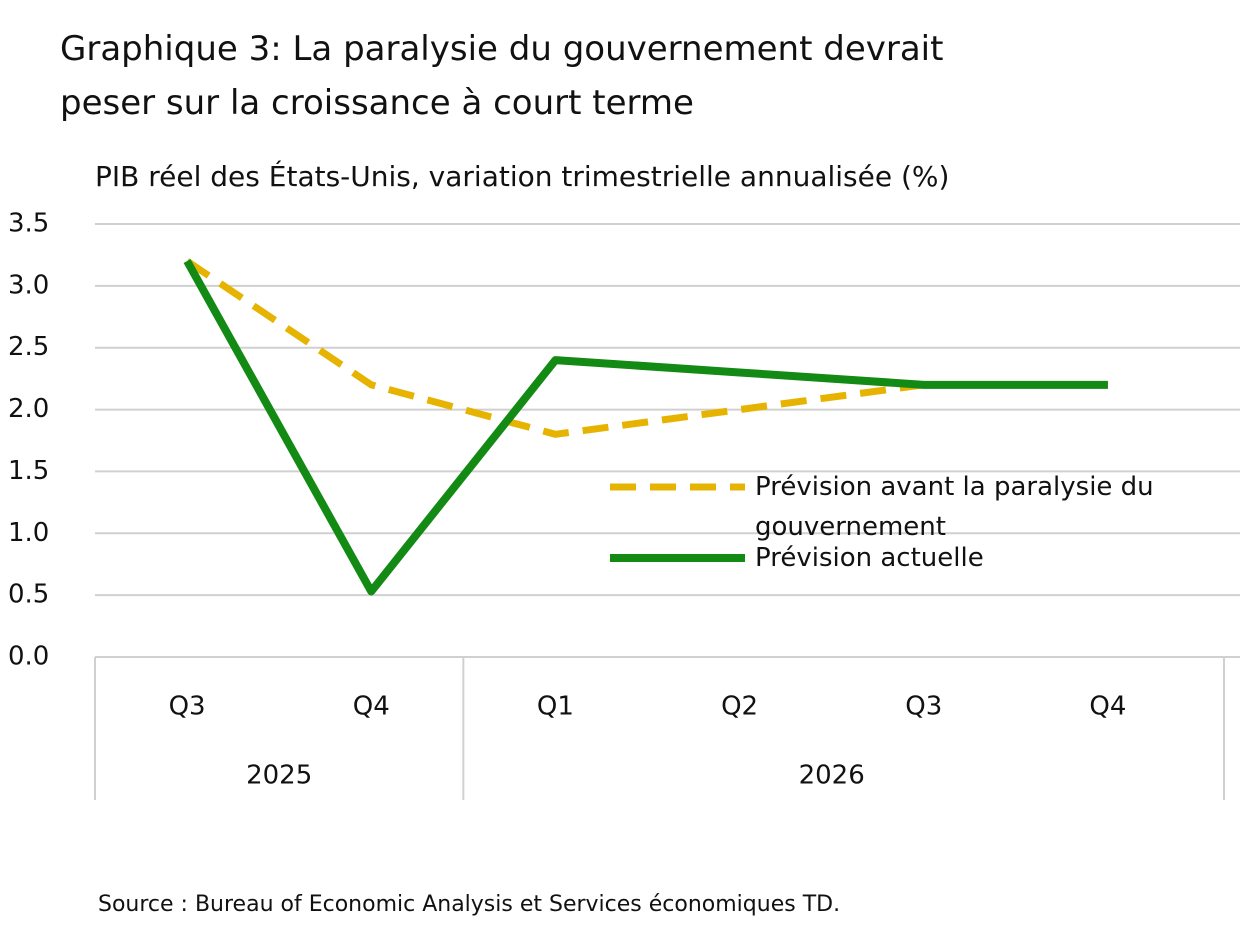 Image resolution: width=1240 pixels, height=925 pixels. Describe the element at coordinates (28, 347) in the screenshot. I see `y-tick-label: 2.5` at that location.